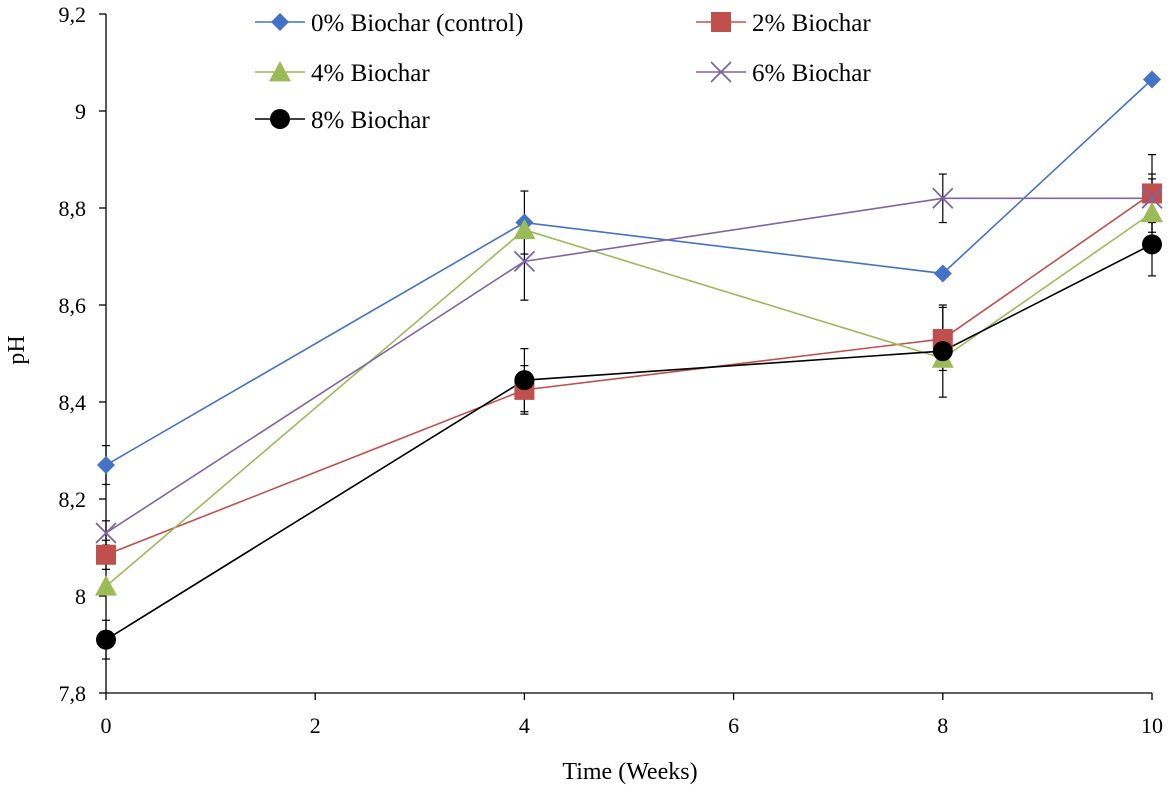 The image size is (1170, 788). Describe the element at coordinates (370, 120) in the screenshot. I see `legend-label: 8% Biochar` at that location.